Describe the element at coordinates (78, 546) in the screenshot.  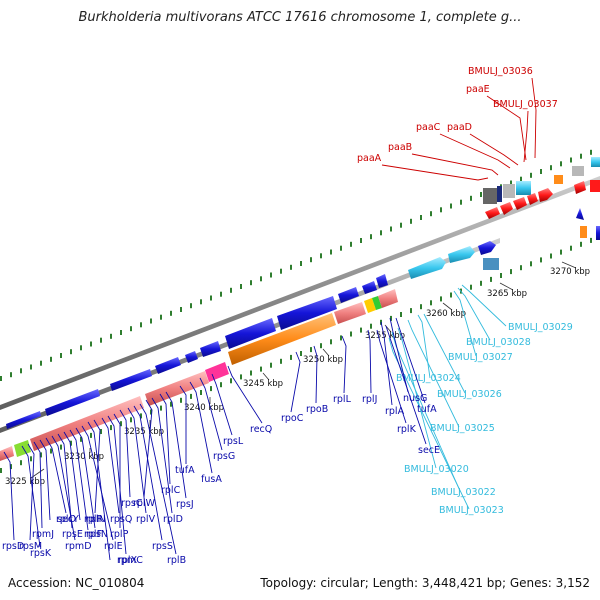
I see `gene-label: rpmD` at that location.